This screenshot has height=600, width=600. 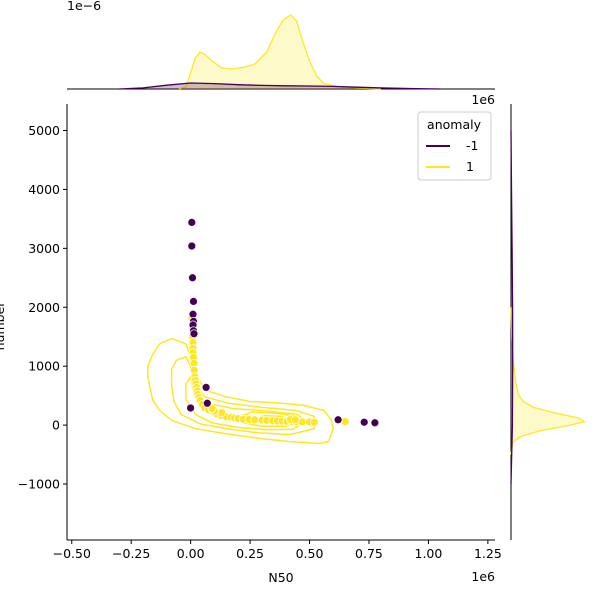 I want to click on y-tick-label: 0, so click(x=56, y=425).